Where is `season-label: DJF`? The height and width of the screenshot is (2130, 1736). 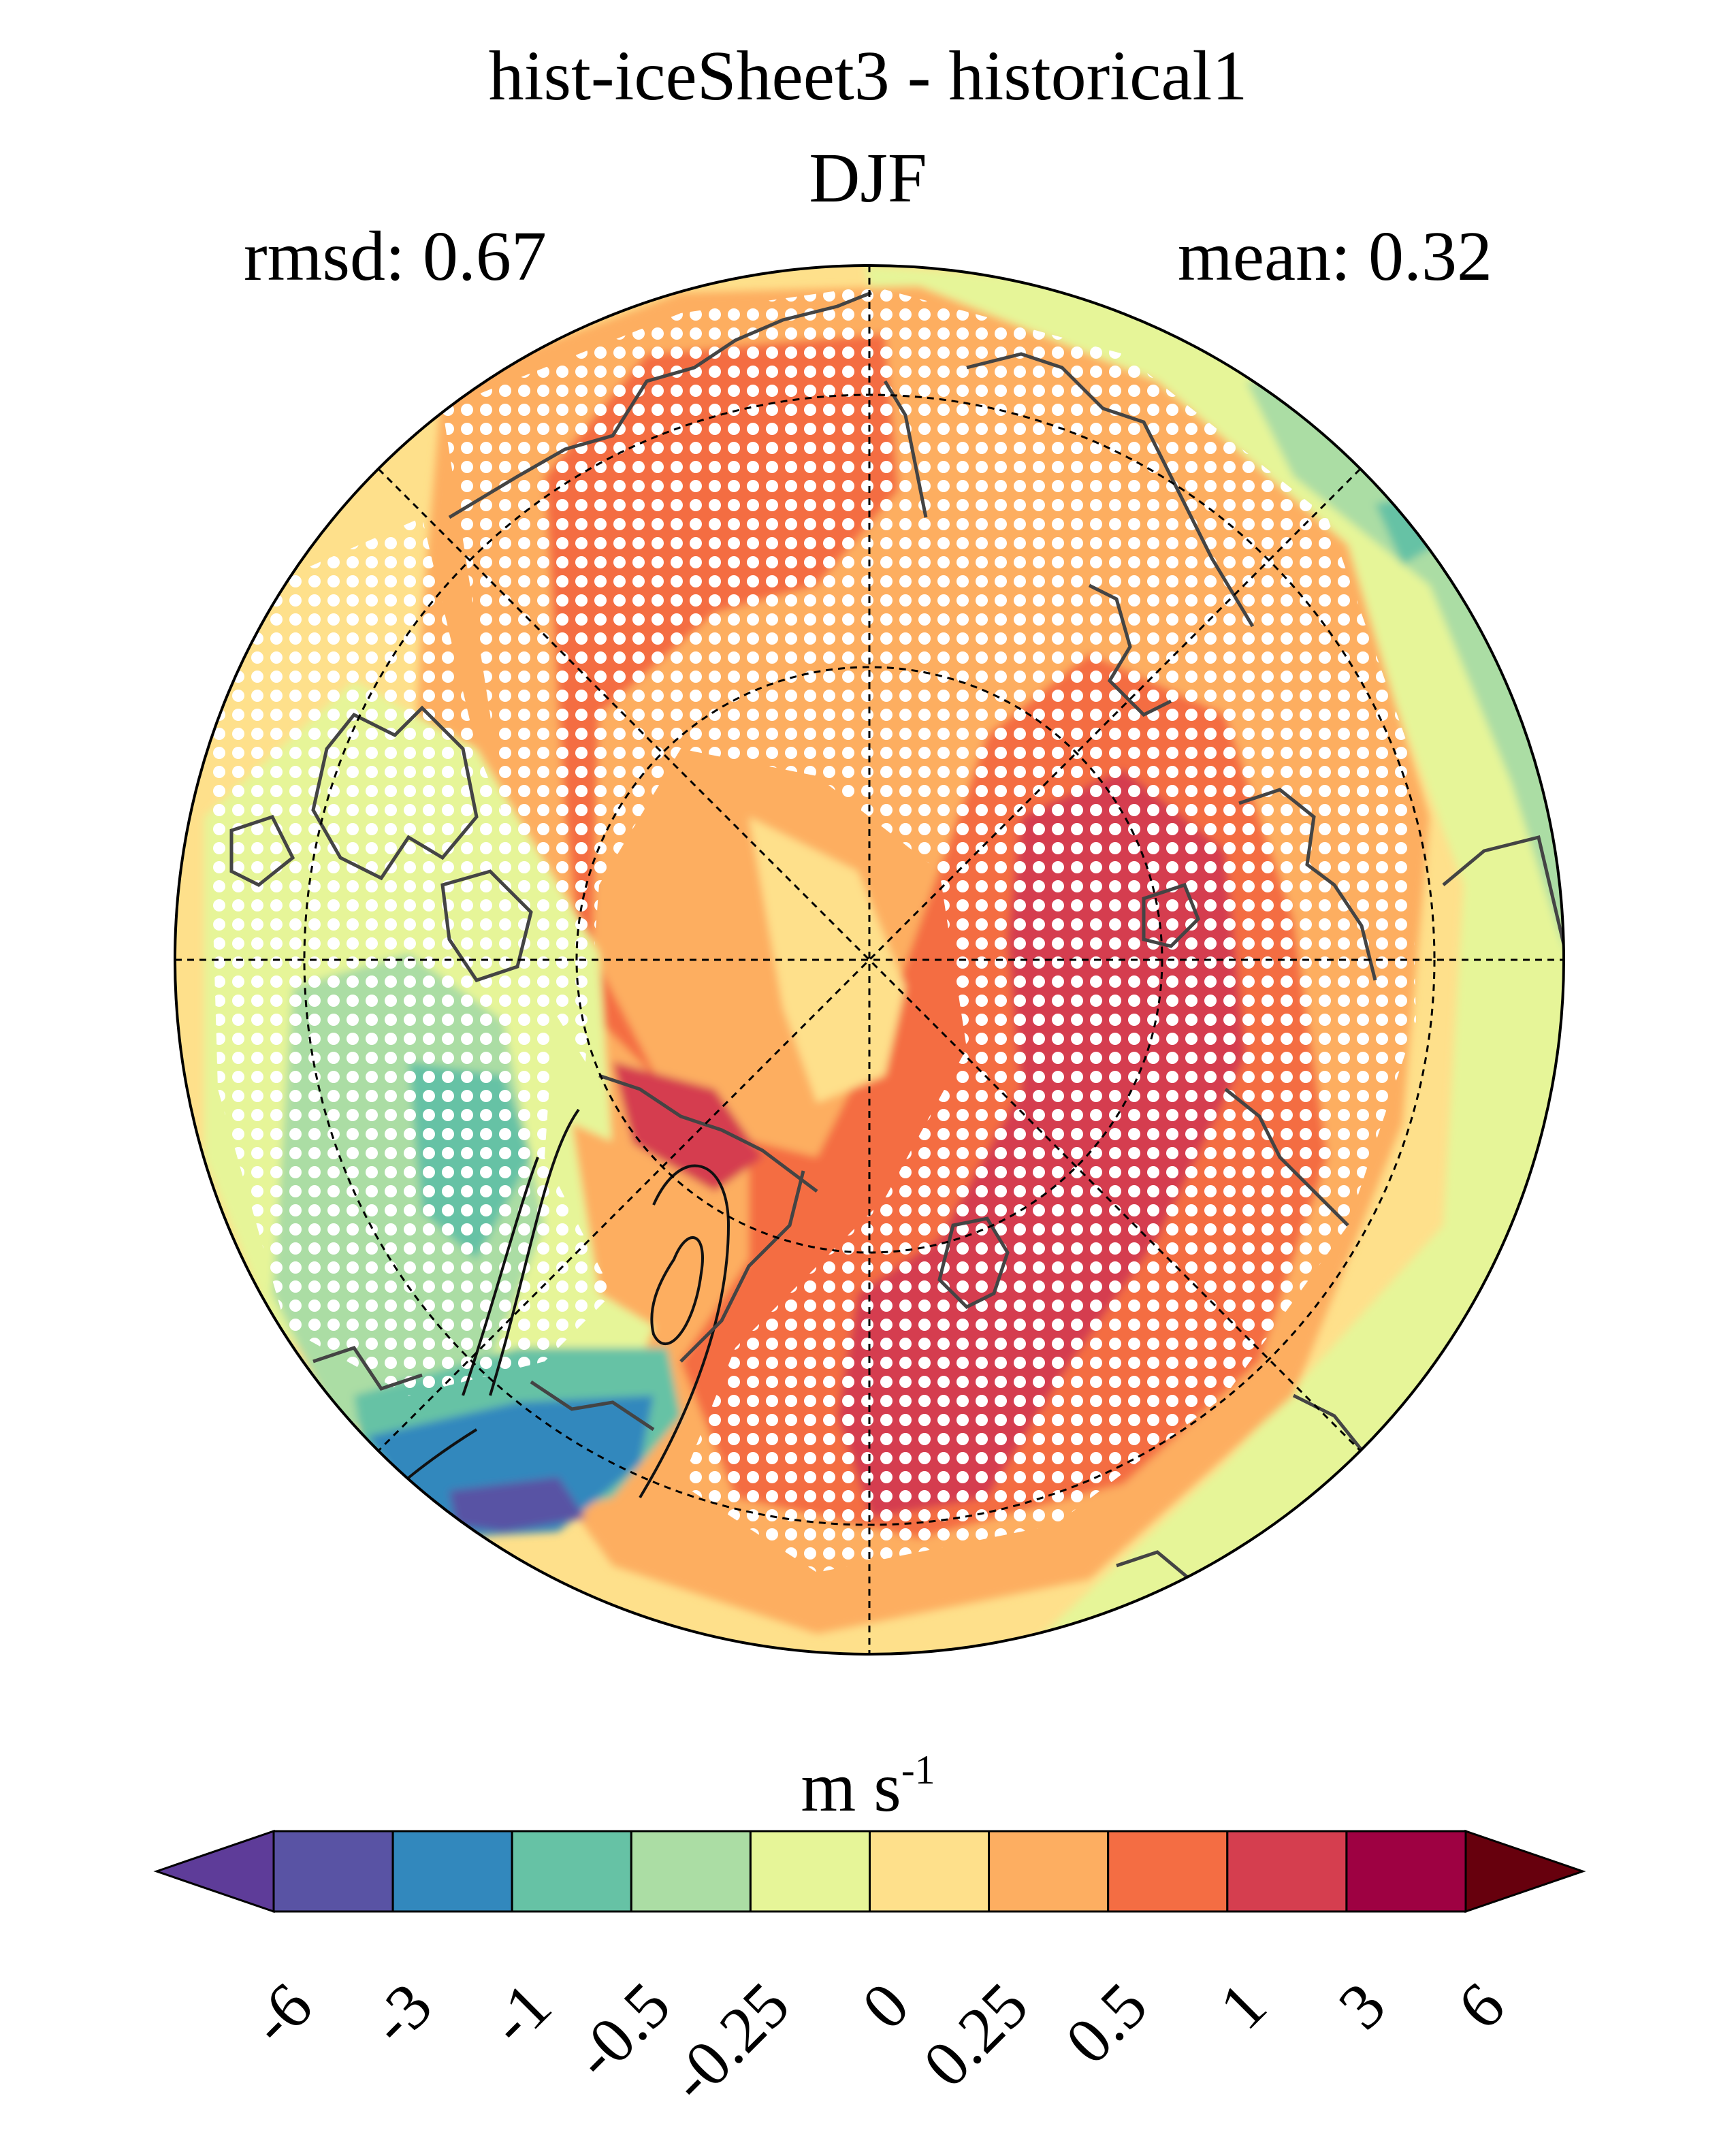 season-label: DJF is located at coordinates (868, 178).